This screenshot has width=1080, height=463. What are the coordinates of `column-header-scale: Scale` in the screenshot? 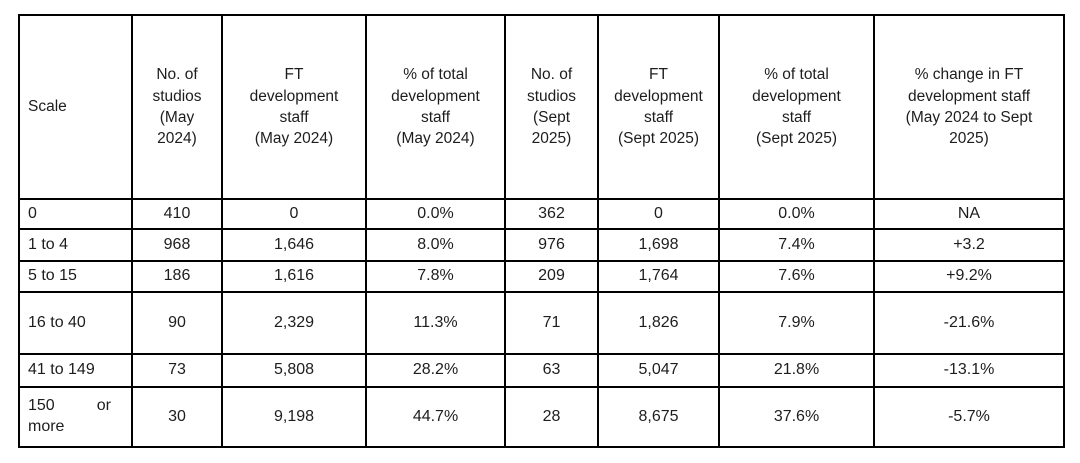 It's located at (75, 107).